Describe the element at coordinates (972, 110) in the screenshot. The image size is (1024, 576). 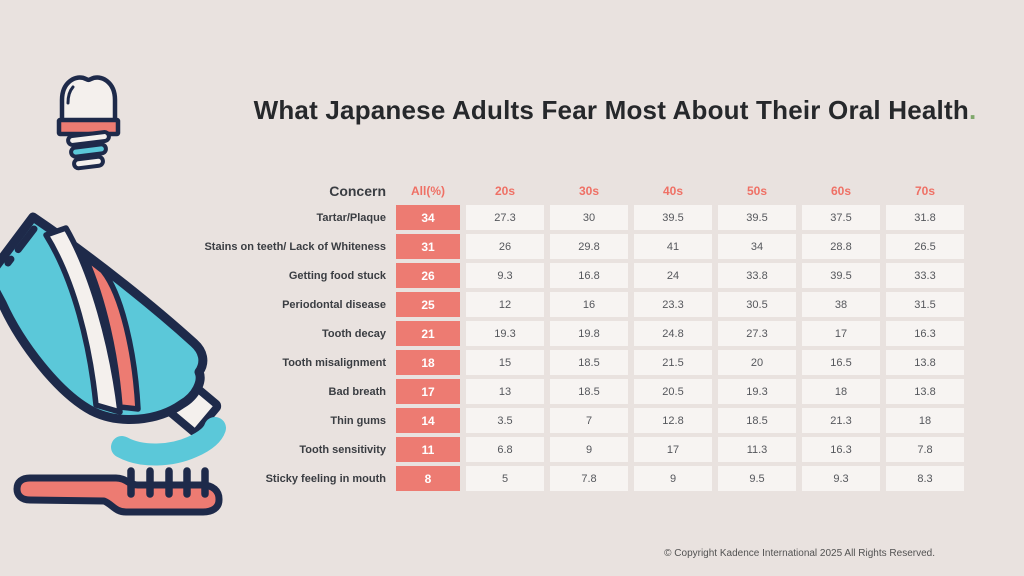
I see `title-accent-period: .` at that location.